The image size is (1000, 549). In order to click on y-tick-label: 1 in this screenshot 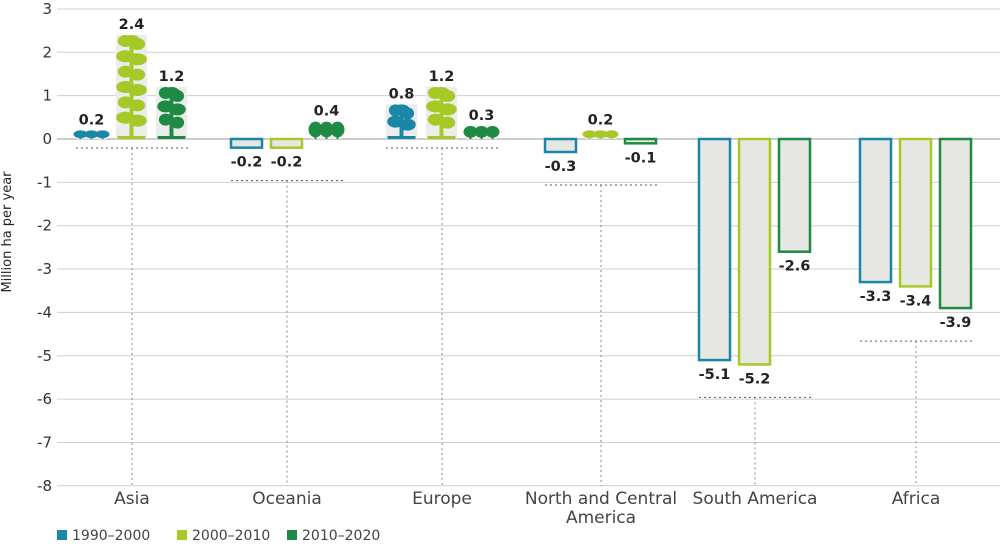, I will do `click(47, 96)`.